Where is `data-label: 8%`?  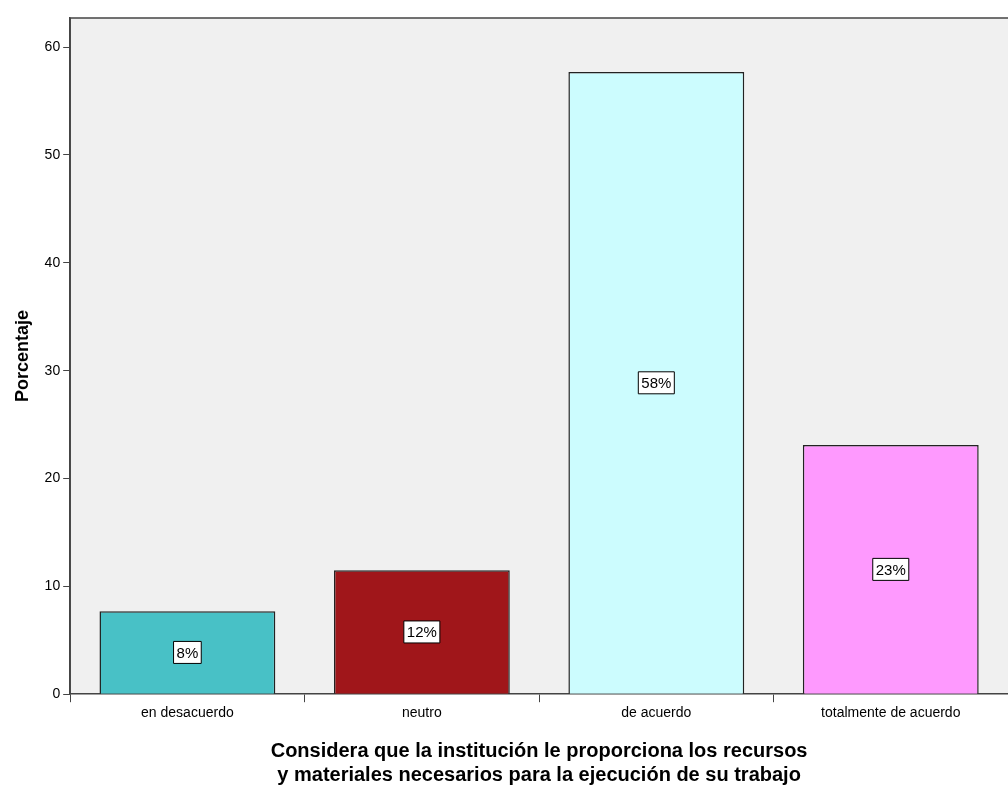 data-label: 8% is located at coordinates (187, 652).